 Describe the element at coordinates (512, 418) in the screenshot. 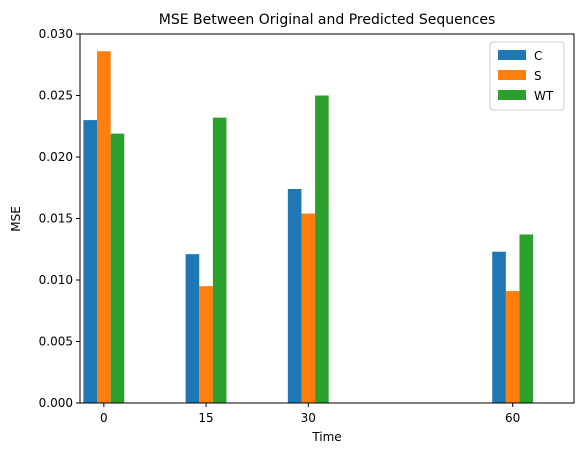

I see `x-tick-label: 60` at that location.